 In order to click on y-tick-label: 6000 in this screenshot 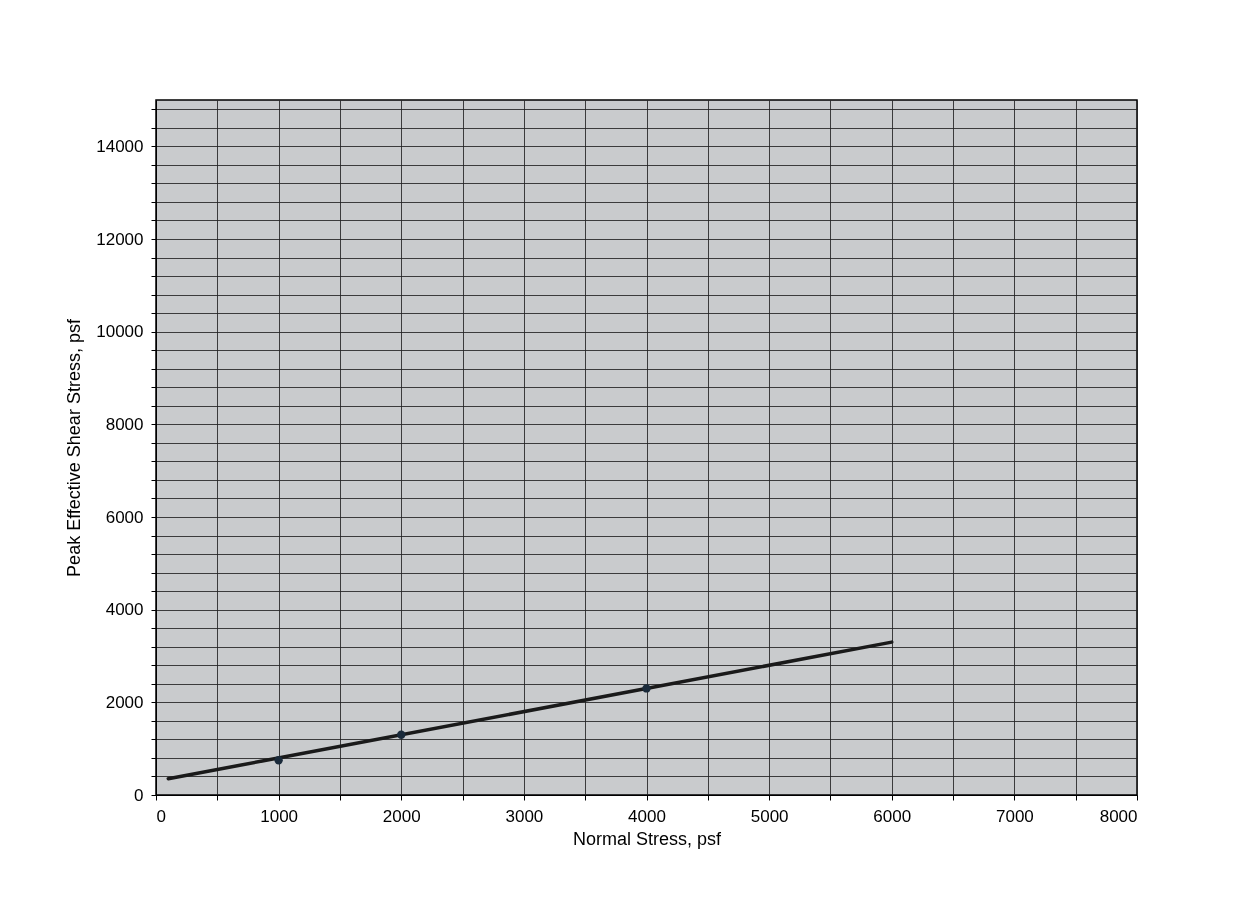, I will do `click(124, 517)`.